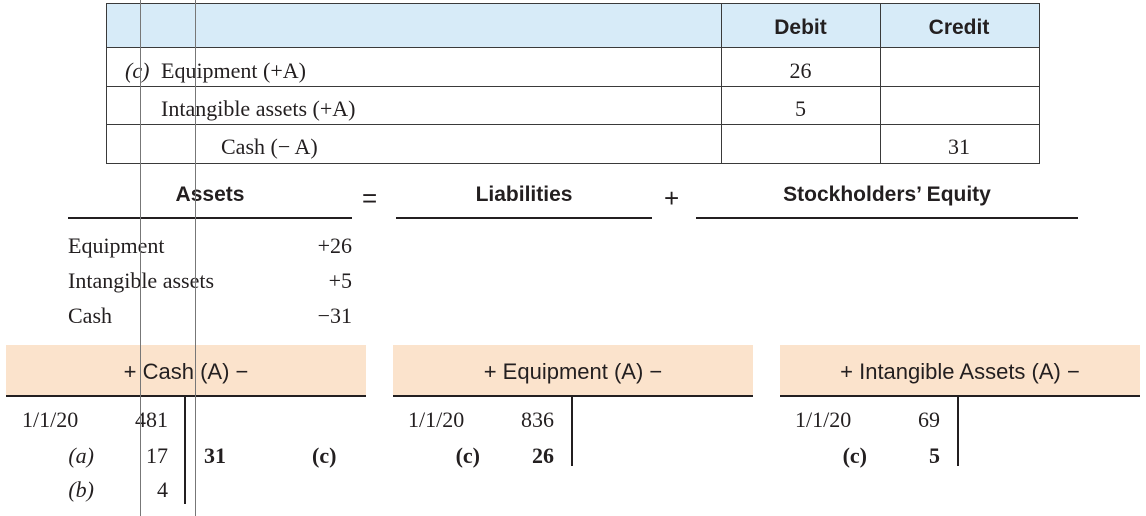 The height and width of the screenshot is (516, 1146). Describe the element at coordinates (537, 419) in the screenshot. I see `t-debit-amount: 836` at that location.